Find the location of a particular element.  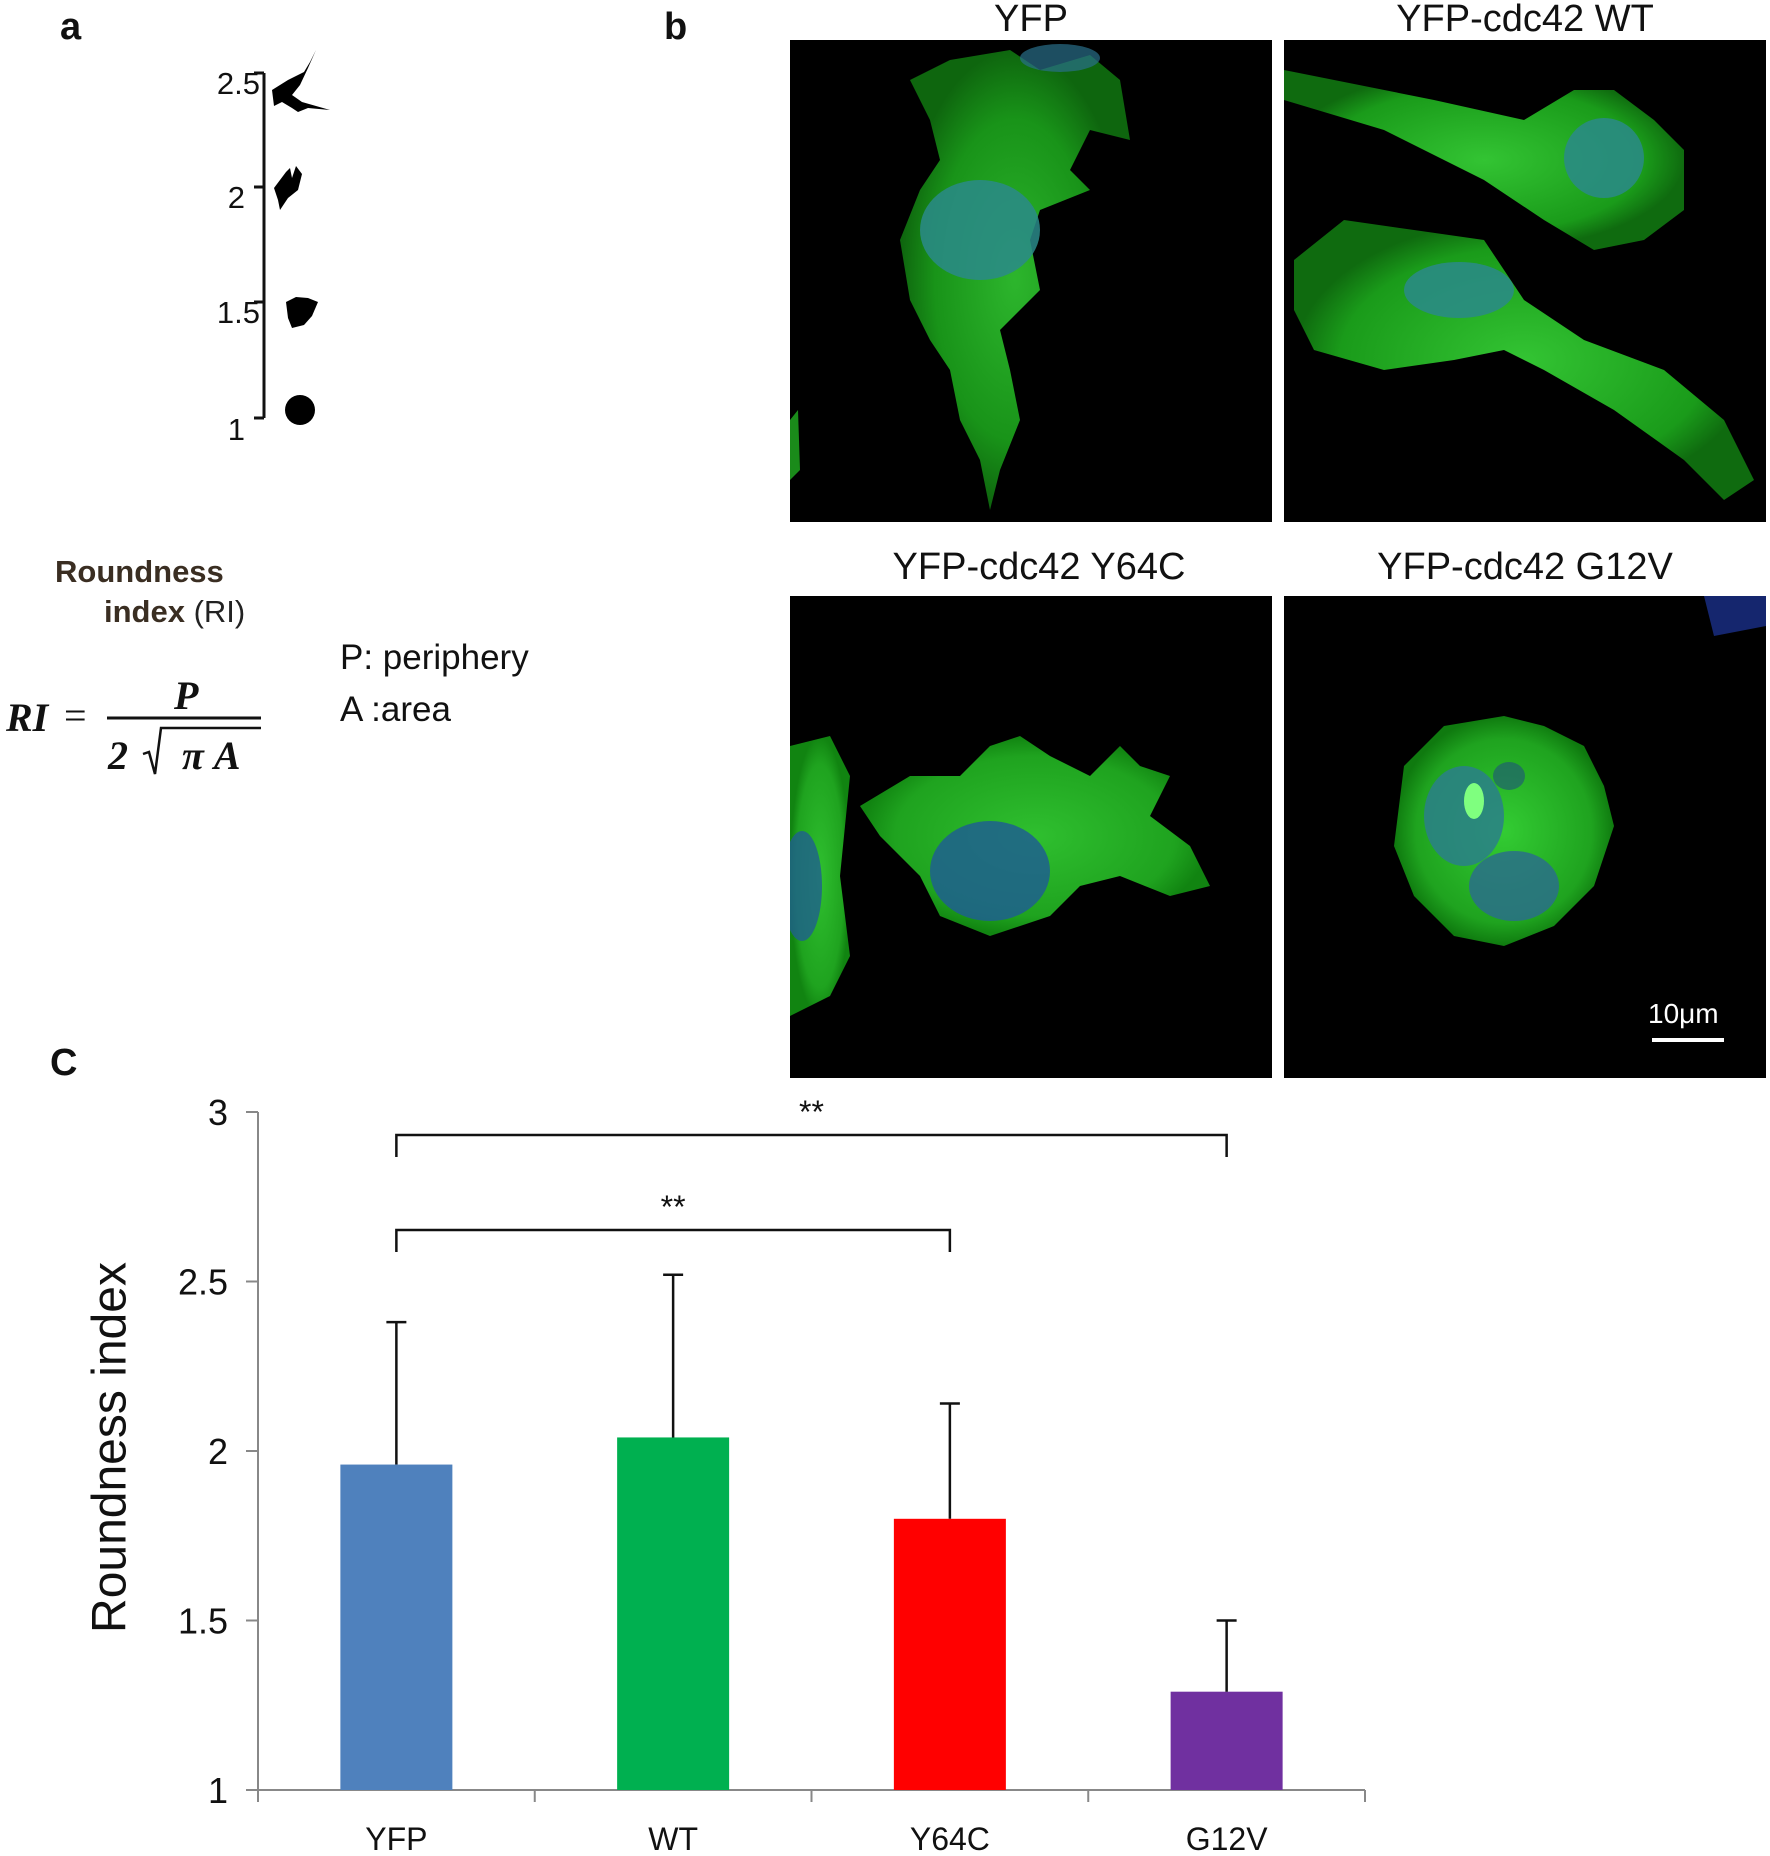

scale-bar-label: 10μm is located at coordinates (1683, 1013).